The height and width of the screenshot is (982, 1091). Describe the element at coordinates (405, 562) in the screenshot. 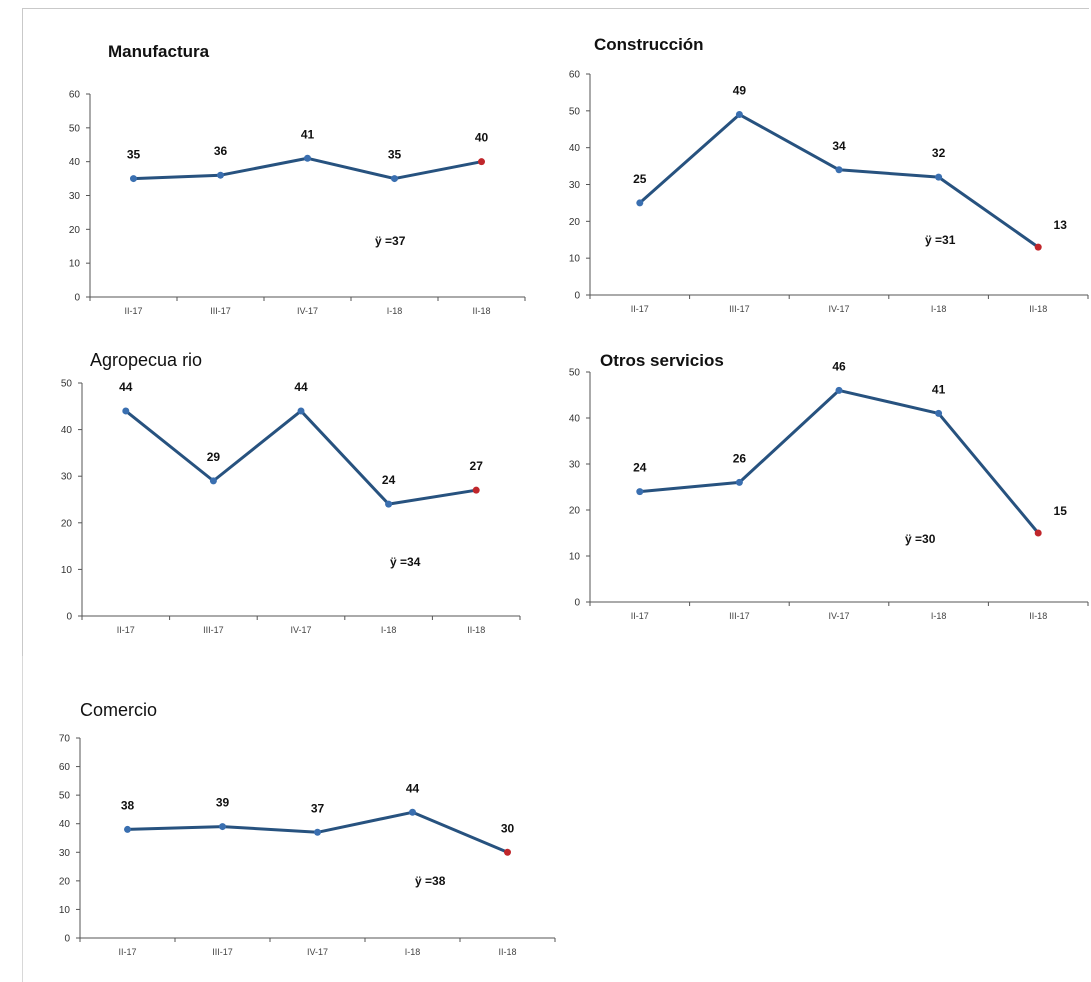

I see `mean-annotation: ÿ =34` at that location.